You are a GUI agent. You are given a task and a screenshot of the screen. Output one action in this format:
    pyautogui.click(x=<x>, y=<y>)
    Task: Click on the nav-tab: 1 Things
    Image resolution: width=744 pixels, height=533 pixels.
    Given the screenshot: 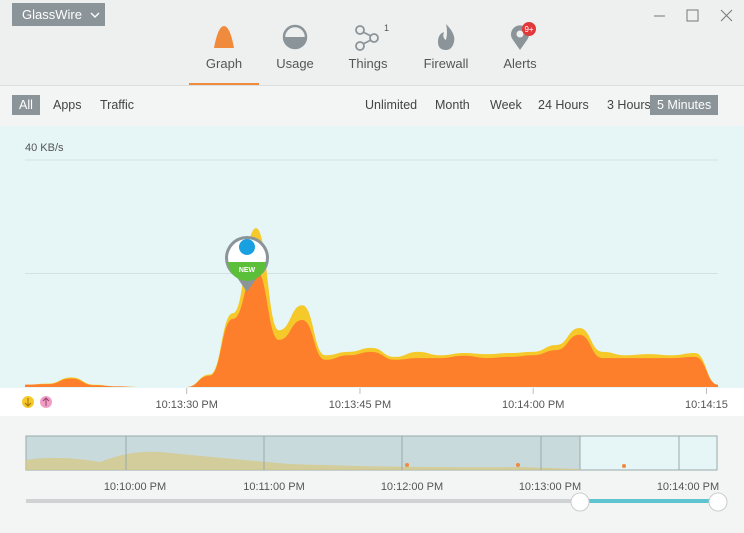 What is the action you would take?
    pyautogui.click(x=368, y=53)
    